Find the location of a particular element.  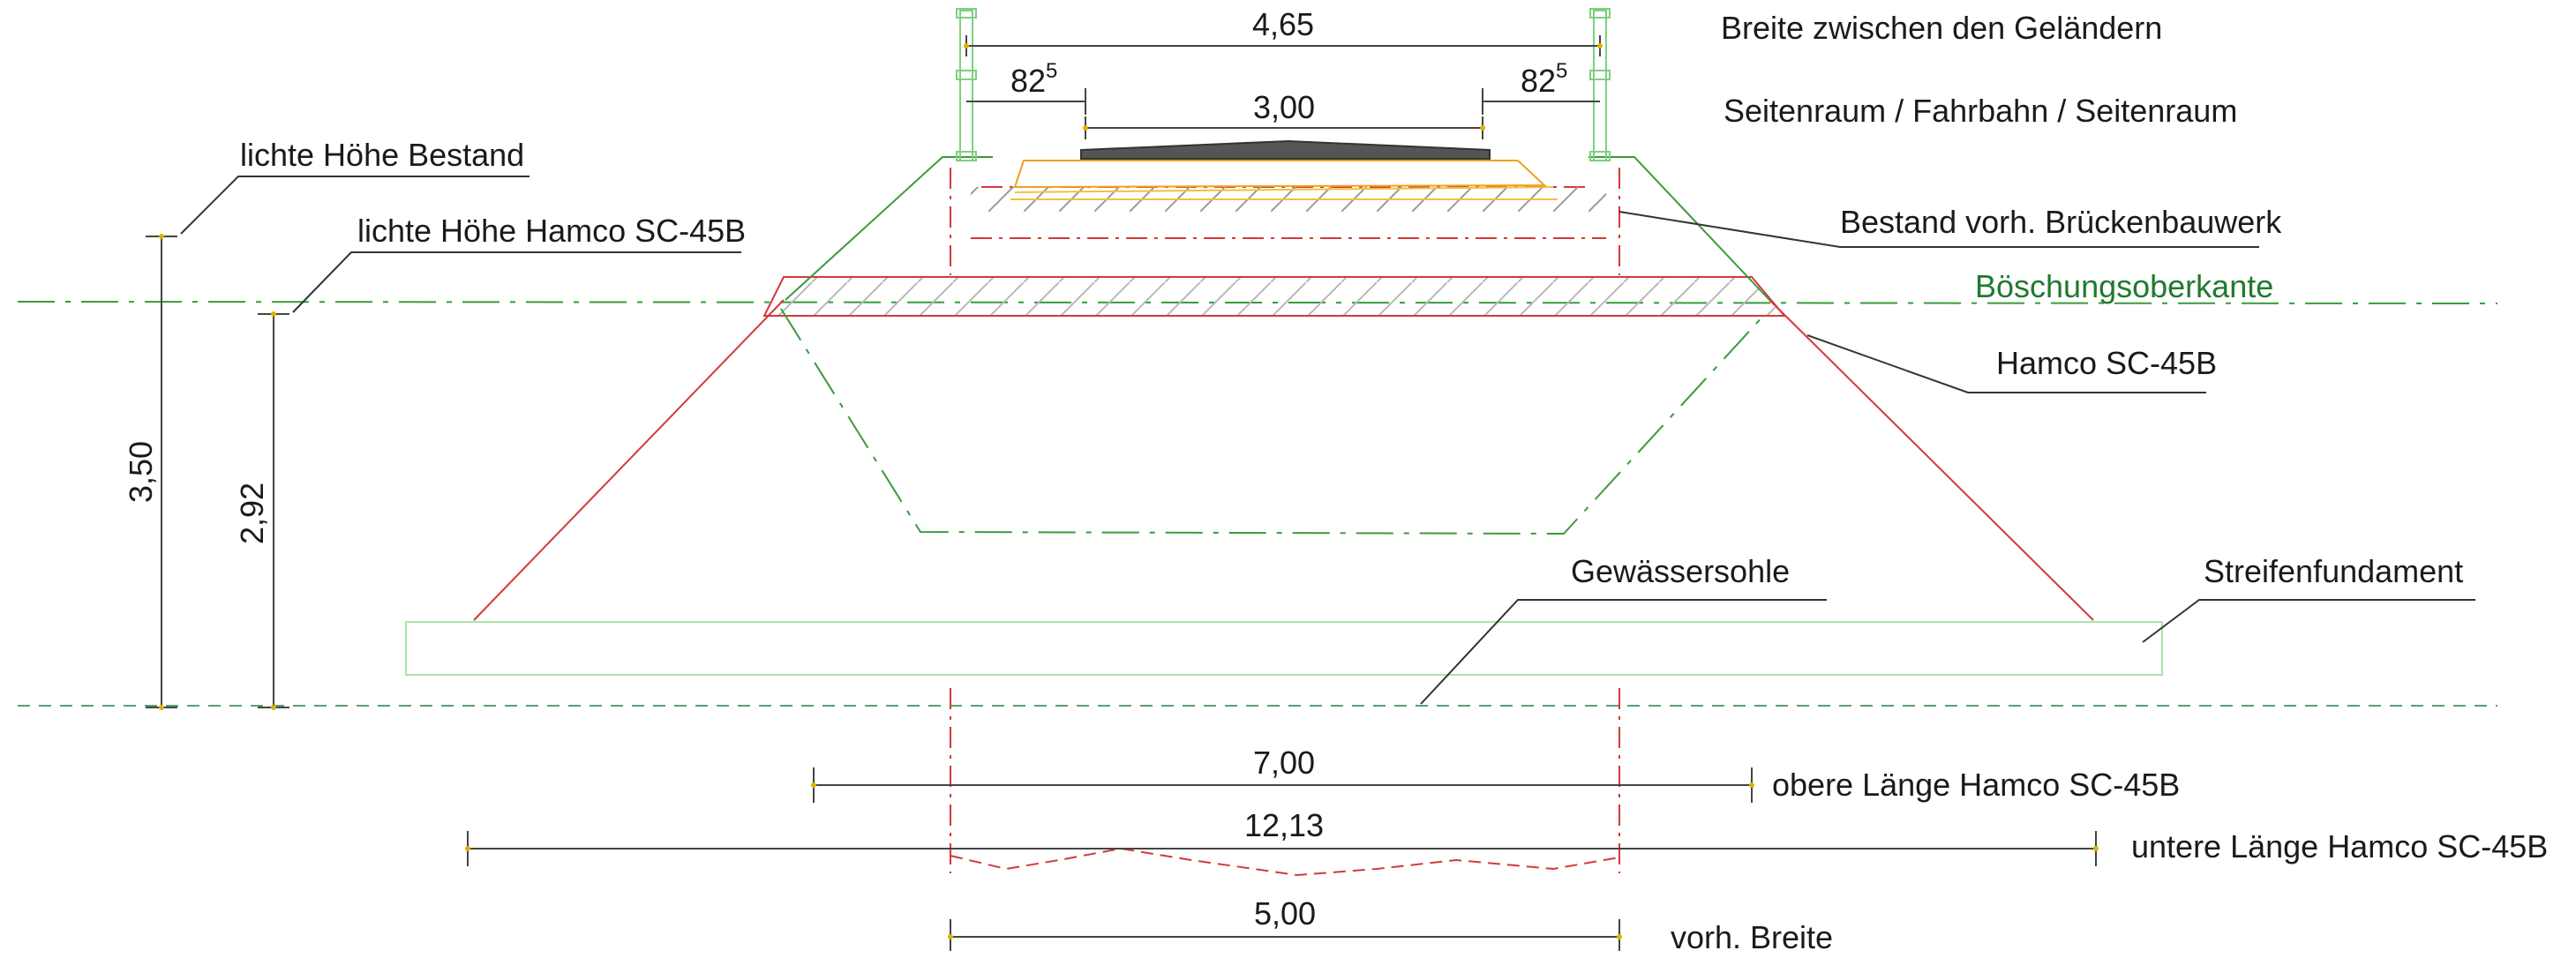

railing-right is located at coordinates (1600, 84).